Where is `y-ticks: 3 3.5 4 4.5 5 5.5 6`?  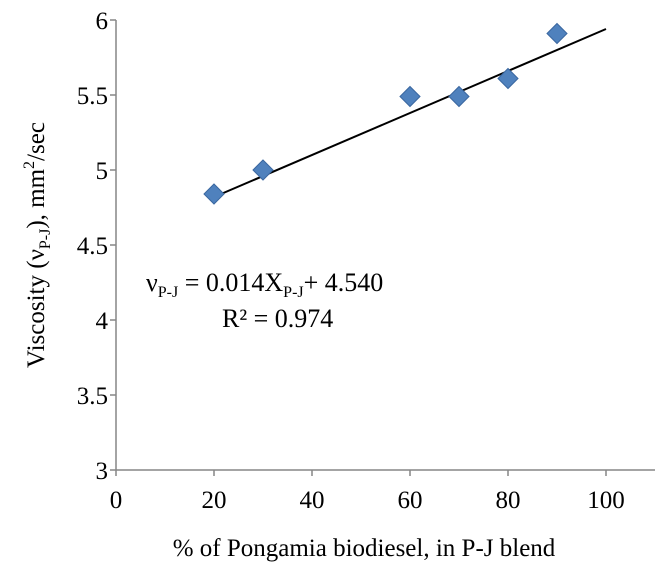 y-ticks: 3 3.5 4 4.5 5 5.5 6 is located at coordinates (96, 246).